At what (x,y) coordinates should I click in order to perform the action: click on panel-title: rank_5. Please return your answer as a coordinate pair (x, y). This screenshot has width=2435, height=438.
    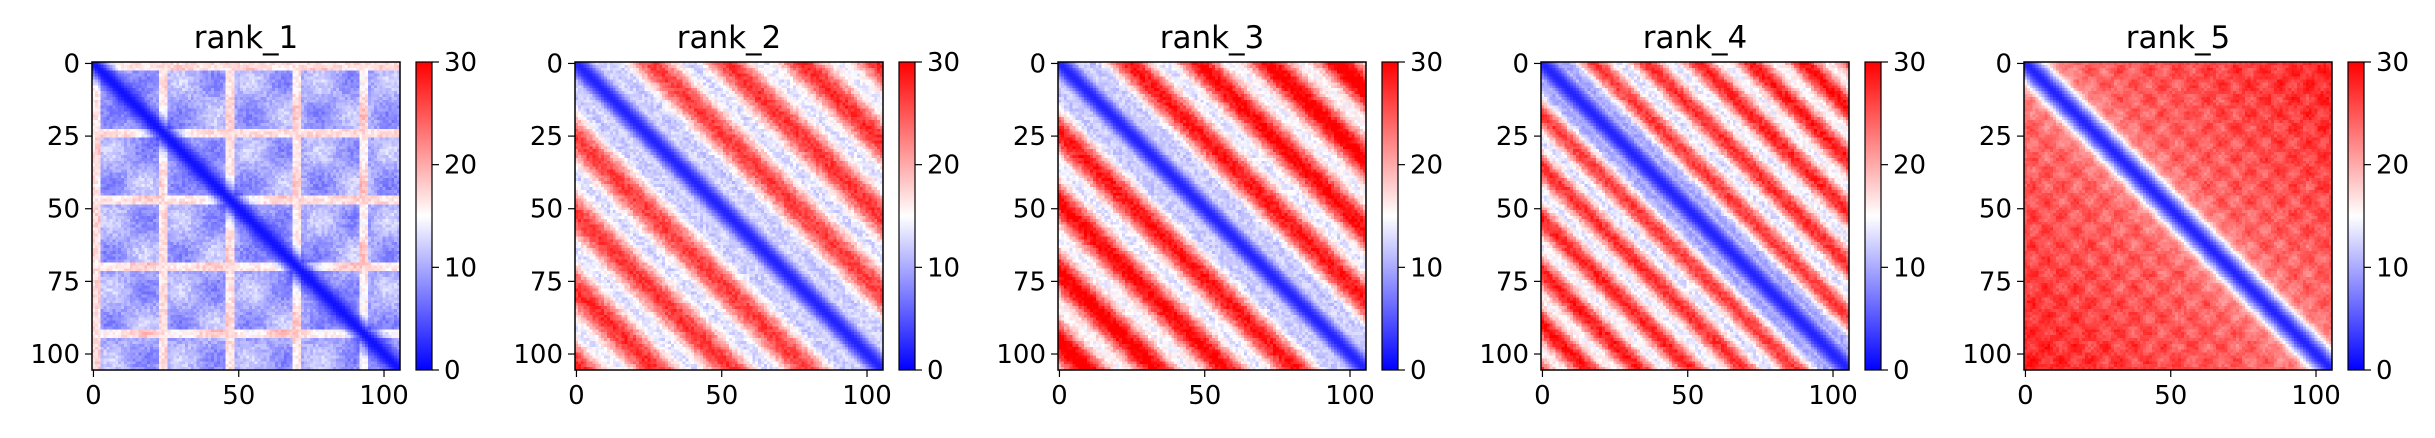
    Looking at the image, I should click on (2178, 38).